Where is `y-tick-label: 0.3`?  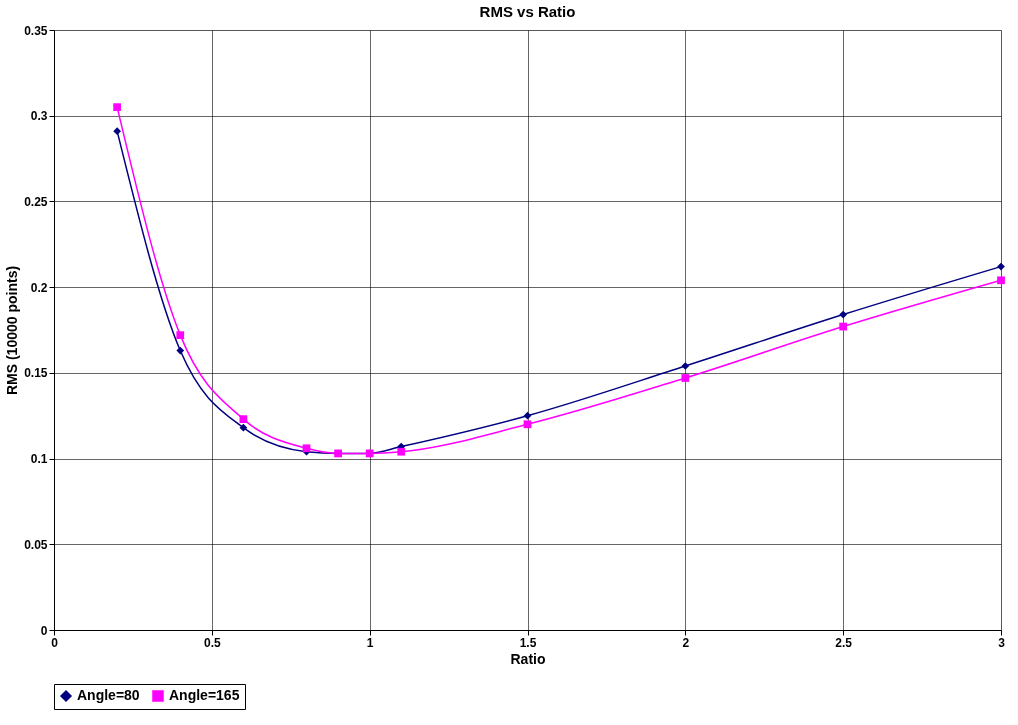
y-tick-label: 0.3 is located at coordinates (39, 116).